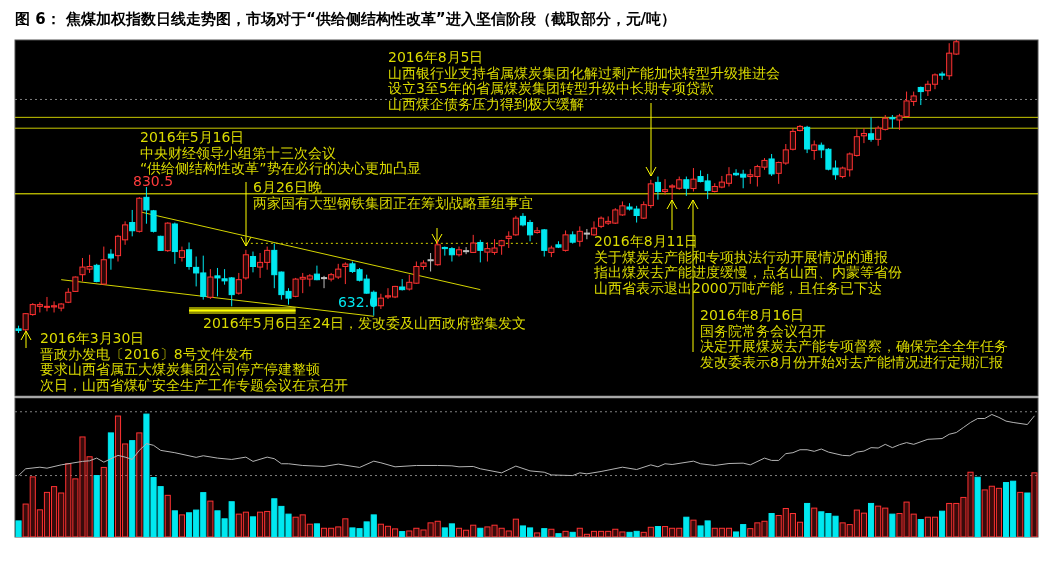 Image resolution: width=1054 pixels, height=578 pixels. Describe the element at coordinates (180, 369) in the screenshot. I see `text: 要求山西省属五大煤炭集团公司停产停建整顿` at that location.